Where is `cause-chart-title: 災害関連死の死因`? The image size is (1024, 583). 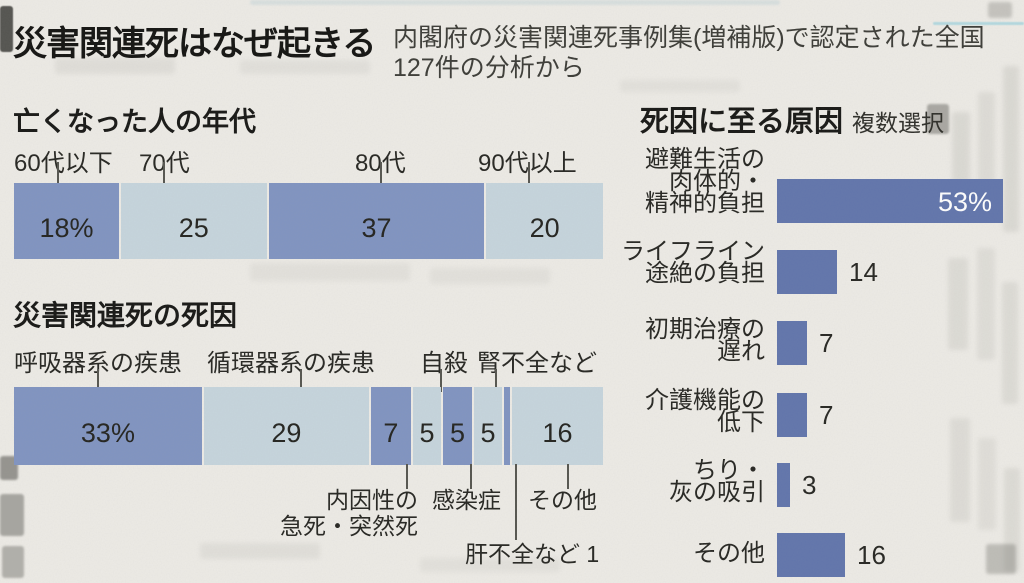
cause-chart-title: 災害関連死の死因 is located at coordinates (125, 315).